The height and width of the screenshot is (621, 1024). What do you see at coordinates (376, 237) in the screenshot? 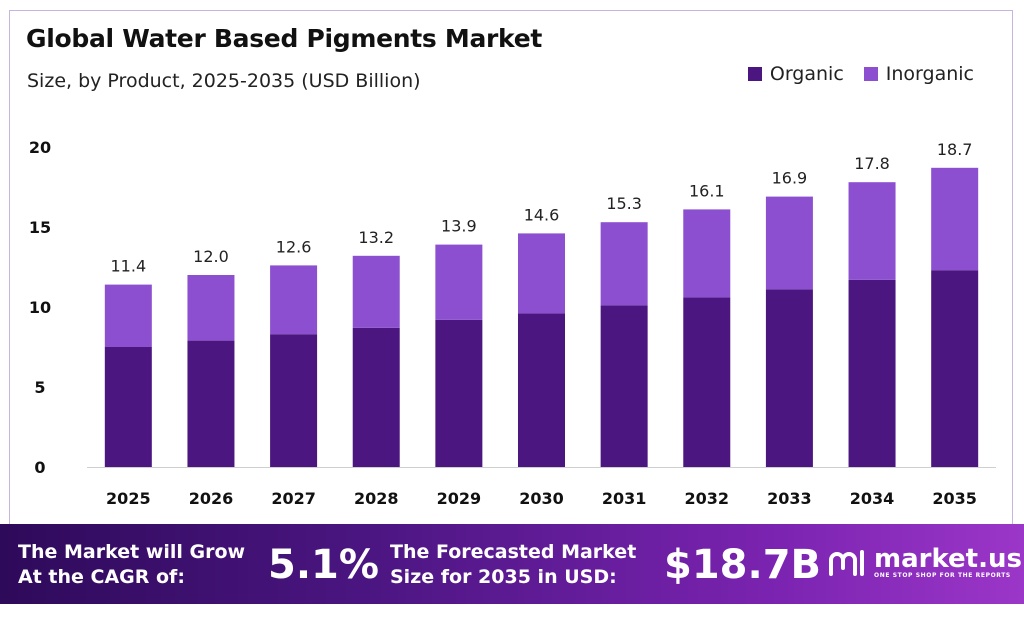
I see `total-label-2028: 13.2` at bounding box center [376, 237].